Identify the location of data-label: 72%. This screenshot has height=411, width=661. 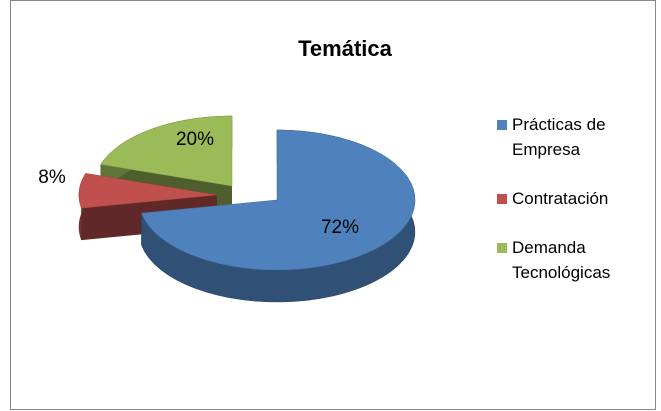
(340, 227).